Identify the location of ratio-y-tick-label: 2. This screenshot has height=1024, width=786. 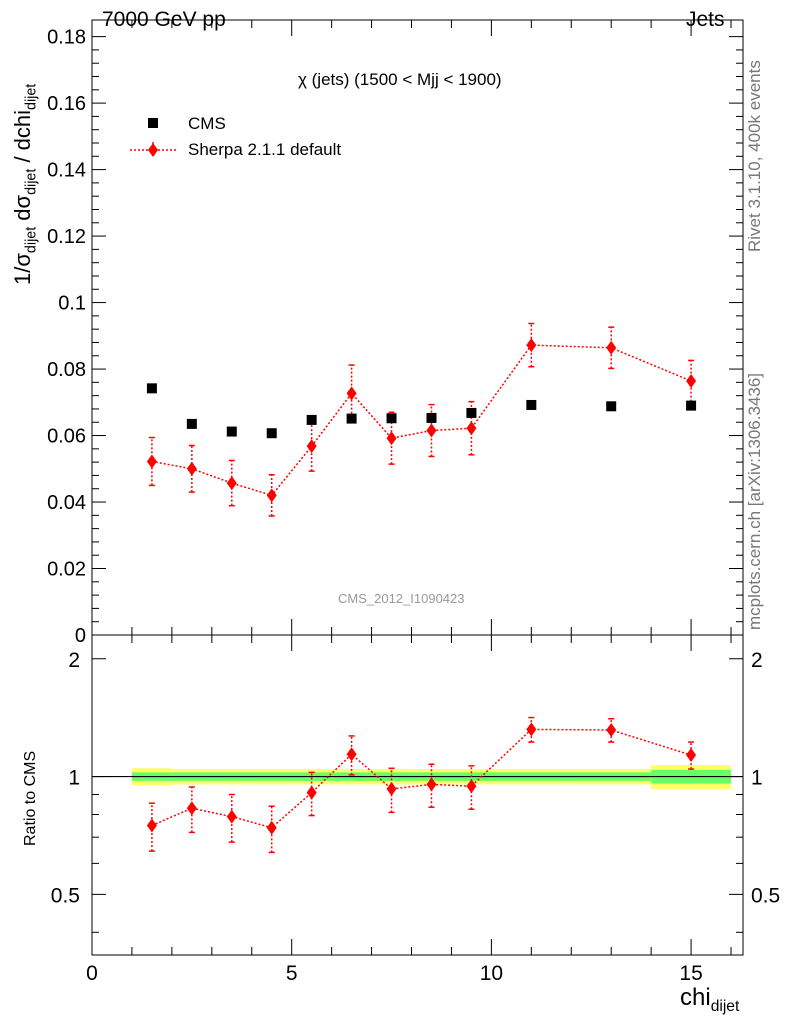
(74, 660).